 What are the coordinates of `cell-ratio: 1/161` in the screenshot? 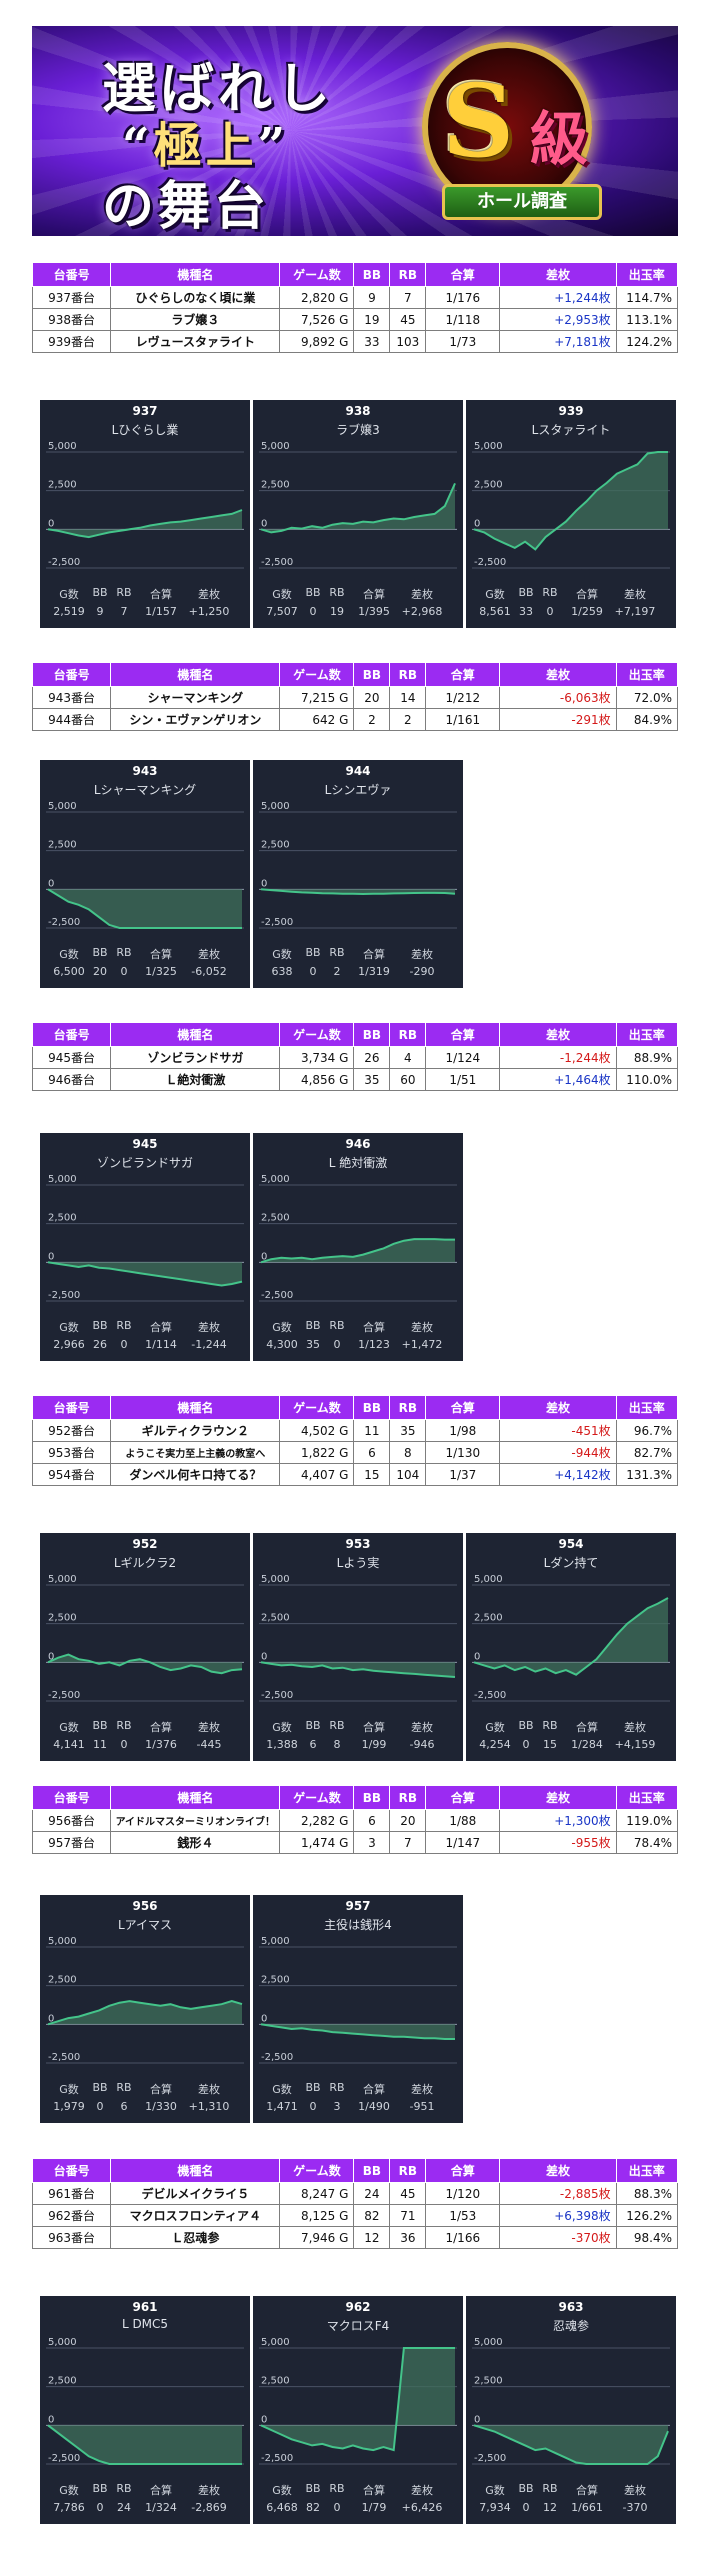 It's located at (463, 719).